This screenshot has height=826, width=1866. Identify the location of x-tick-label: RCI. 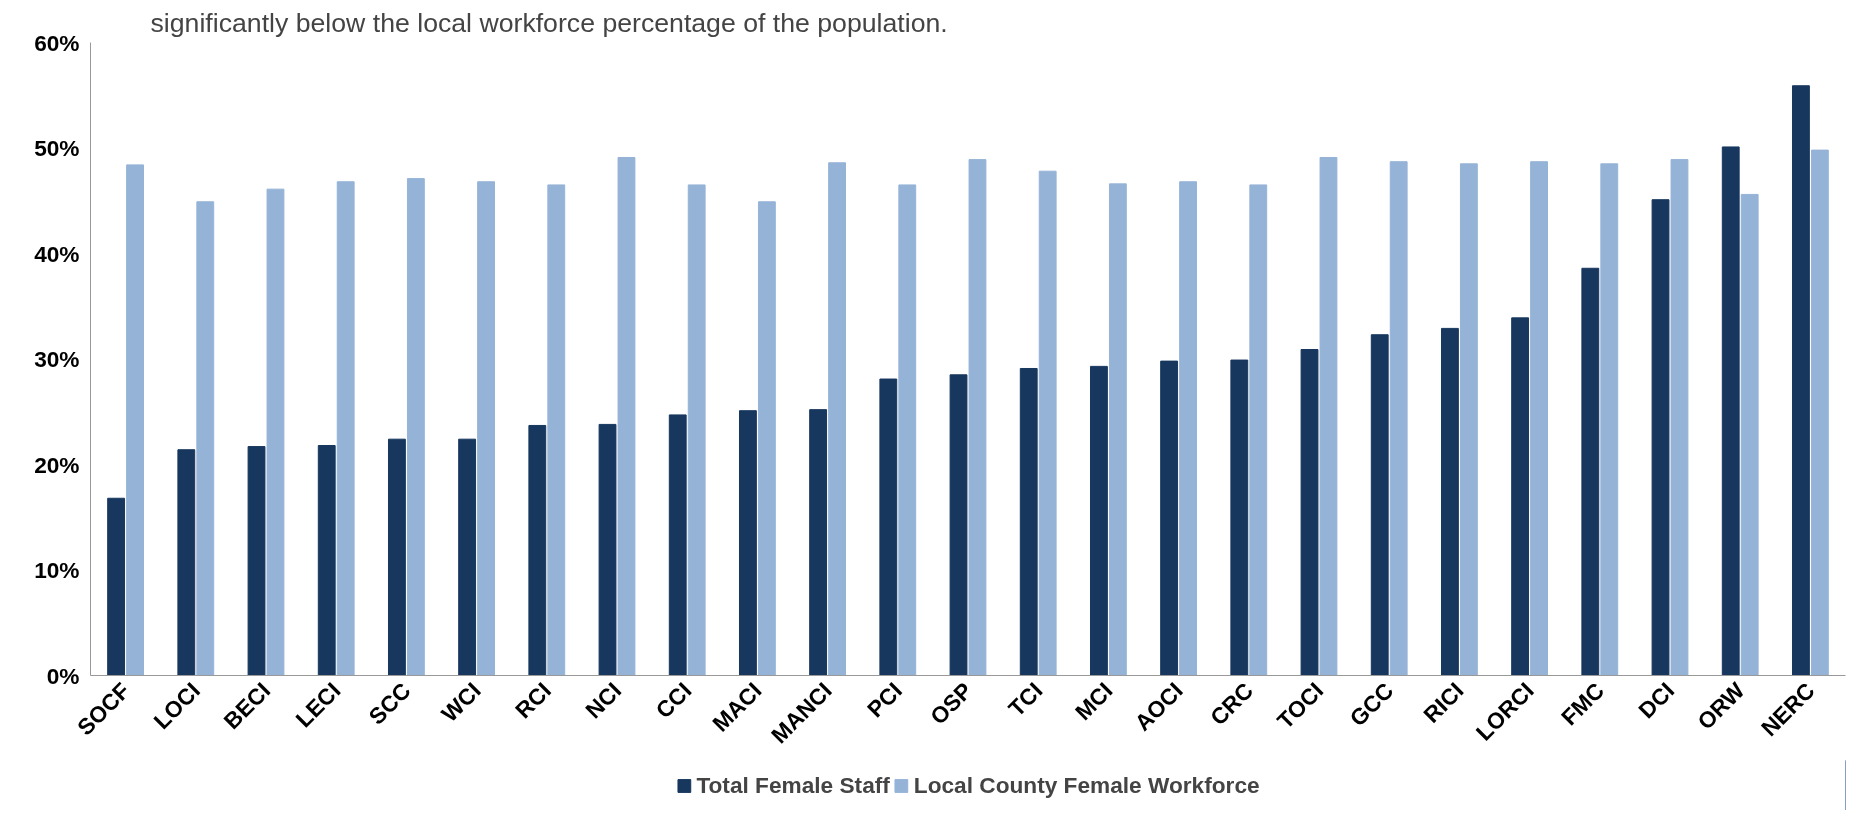
(533, 700).